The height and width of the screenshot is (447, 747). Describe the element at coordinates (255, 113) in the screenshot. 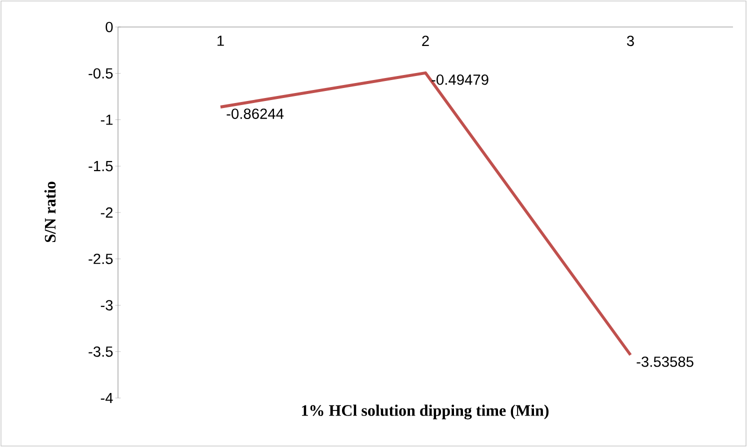

I see `data-label: -0.86244` at that location.